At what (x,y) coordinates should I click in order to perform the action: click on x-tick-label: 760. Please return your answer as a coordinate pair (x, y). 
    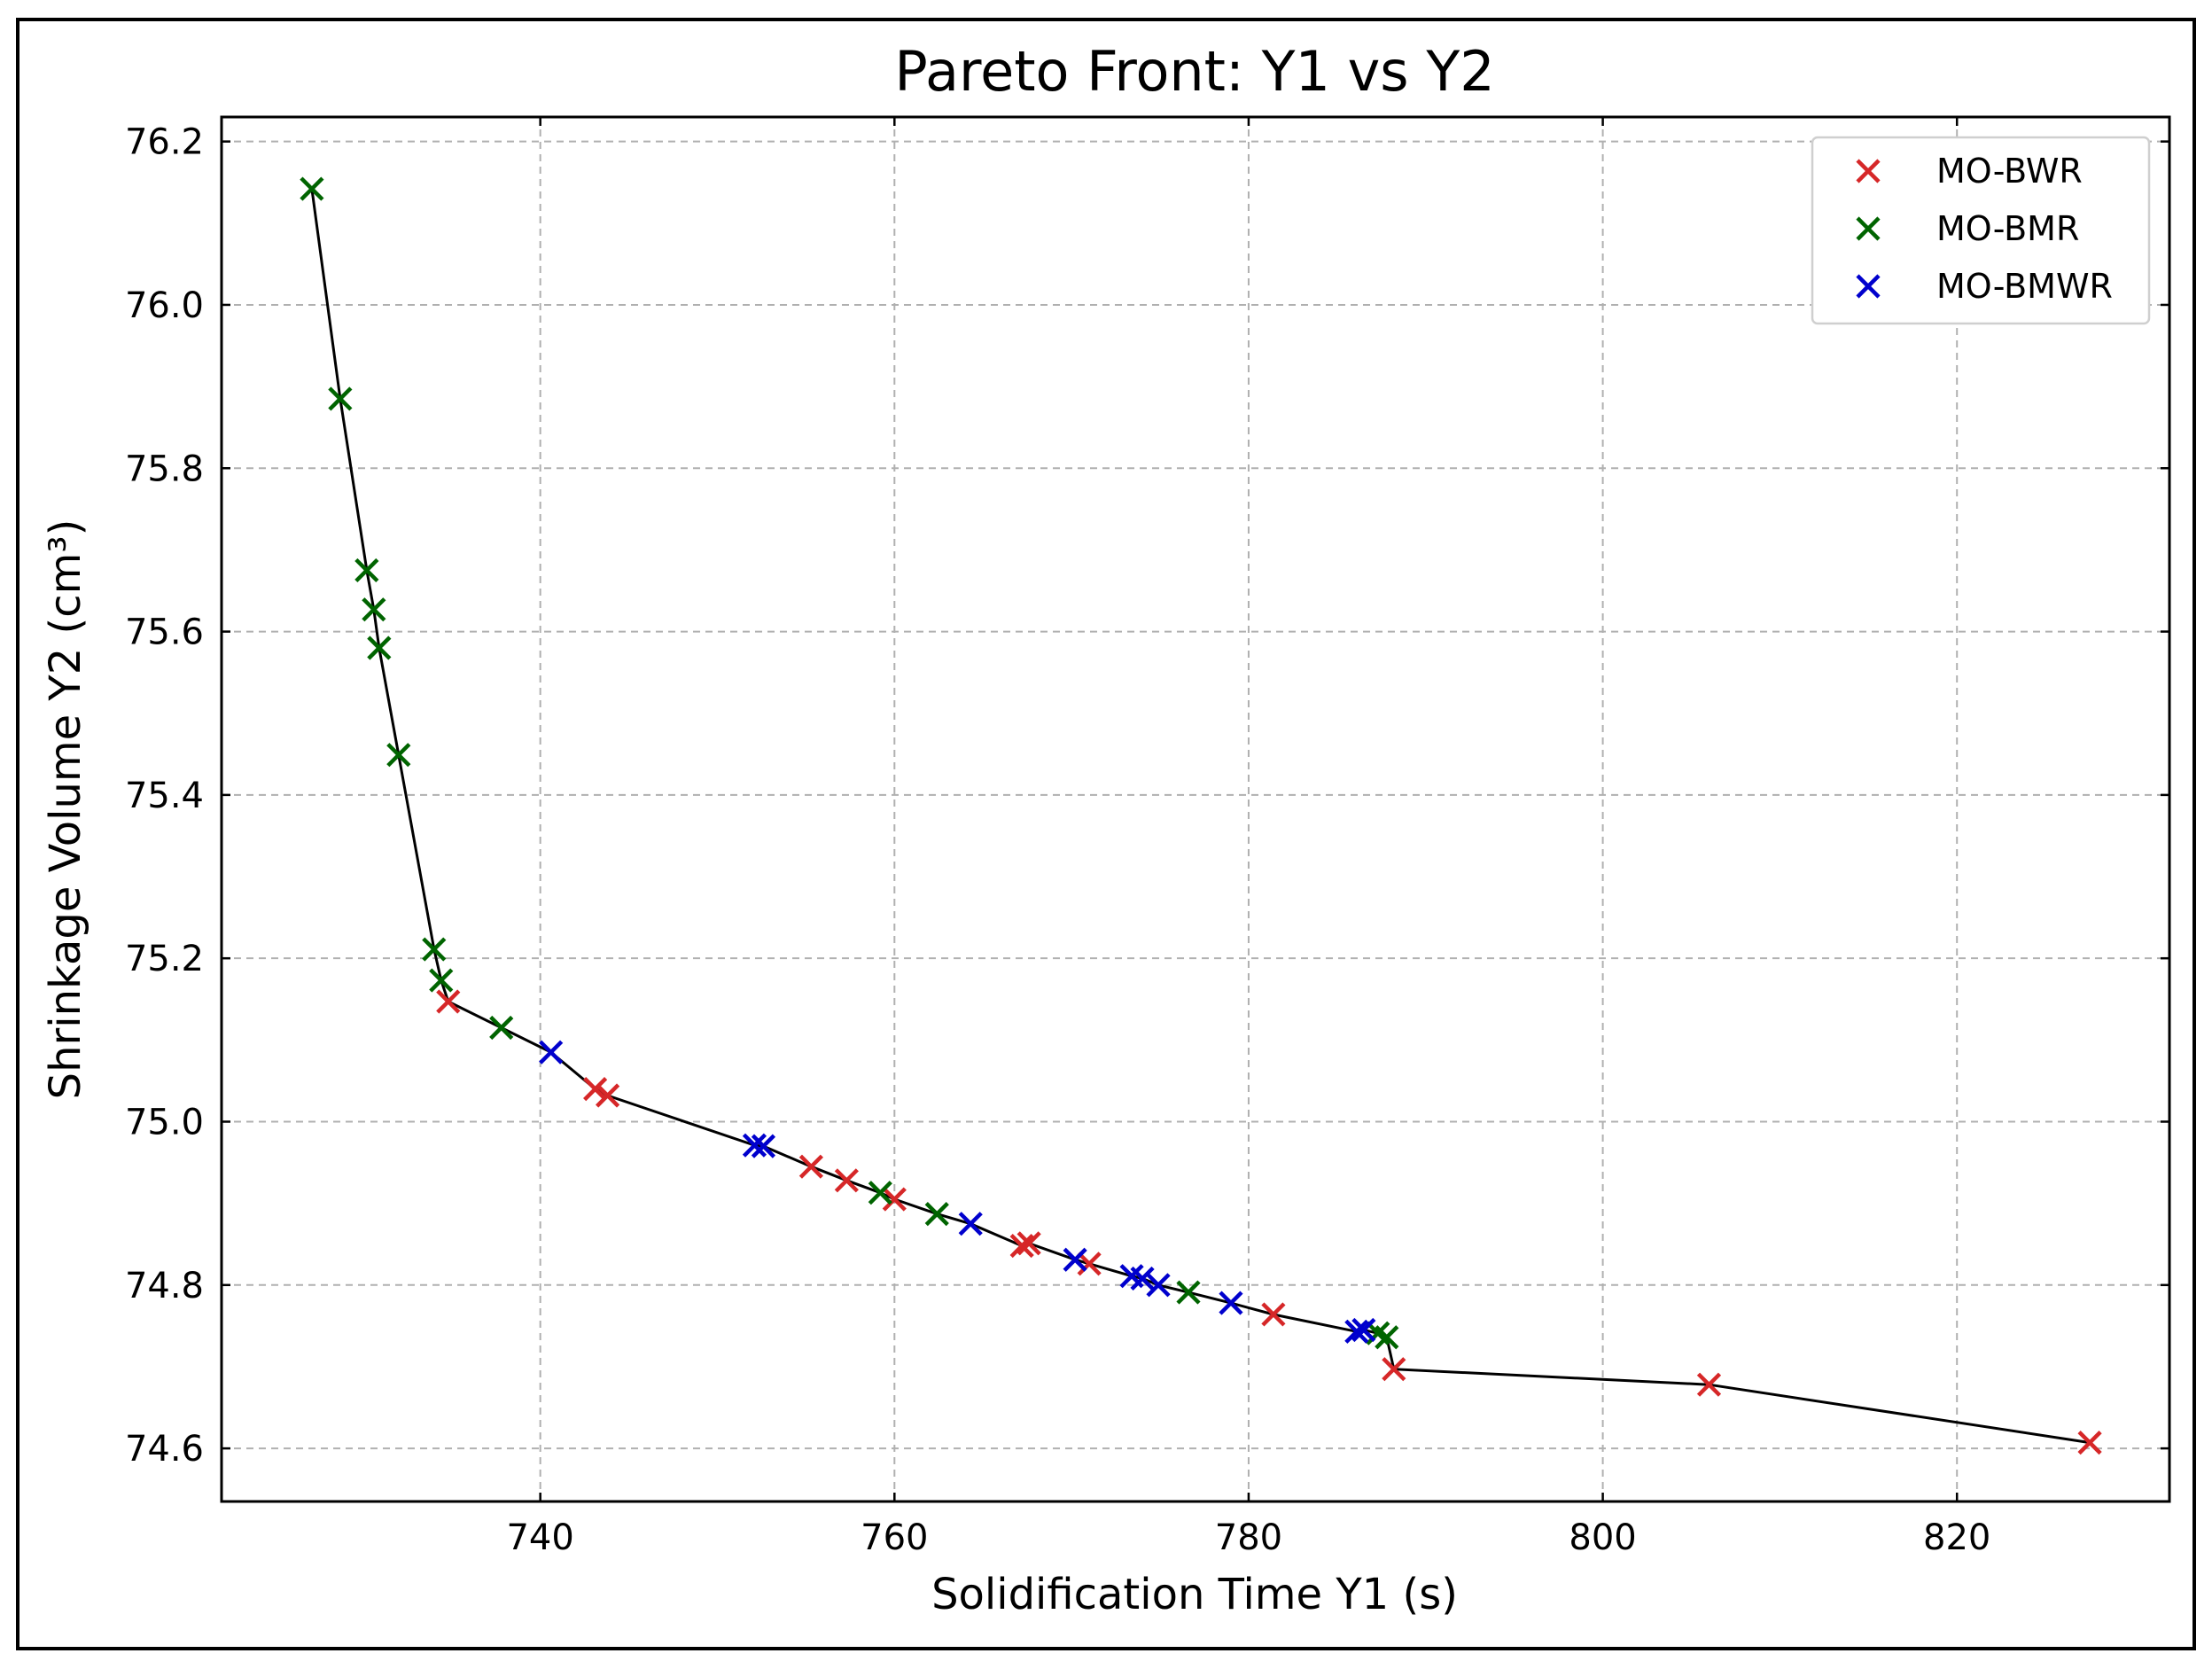
    Looking at the image, I should click on (894, 1537).